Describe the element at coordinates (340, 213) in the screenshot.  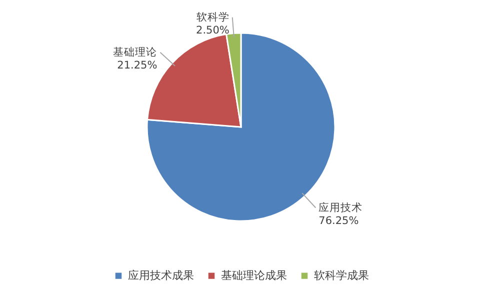
I see `data-label: 应用技术 76.25%` at that location.